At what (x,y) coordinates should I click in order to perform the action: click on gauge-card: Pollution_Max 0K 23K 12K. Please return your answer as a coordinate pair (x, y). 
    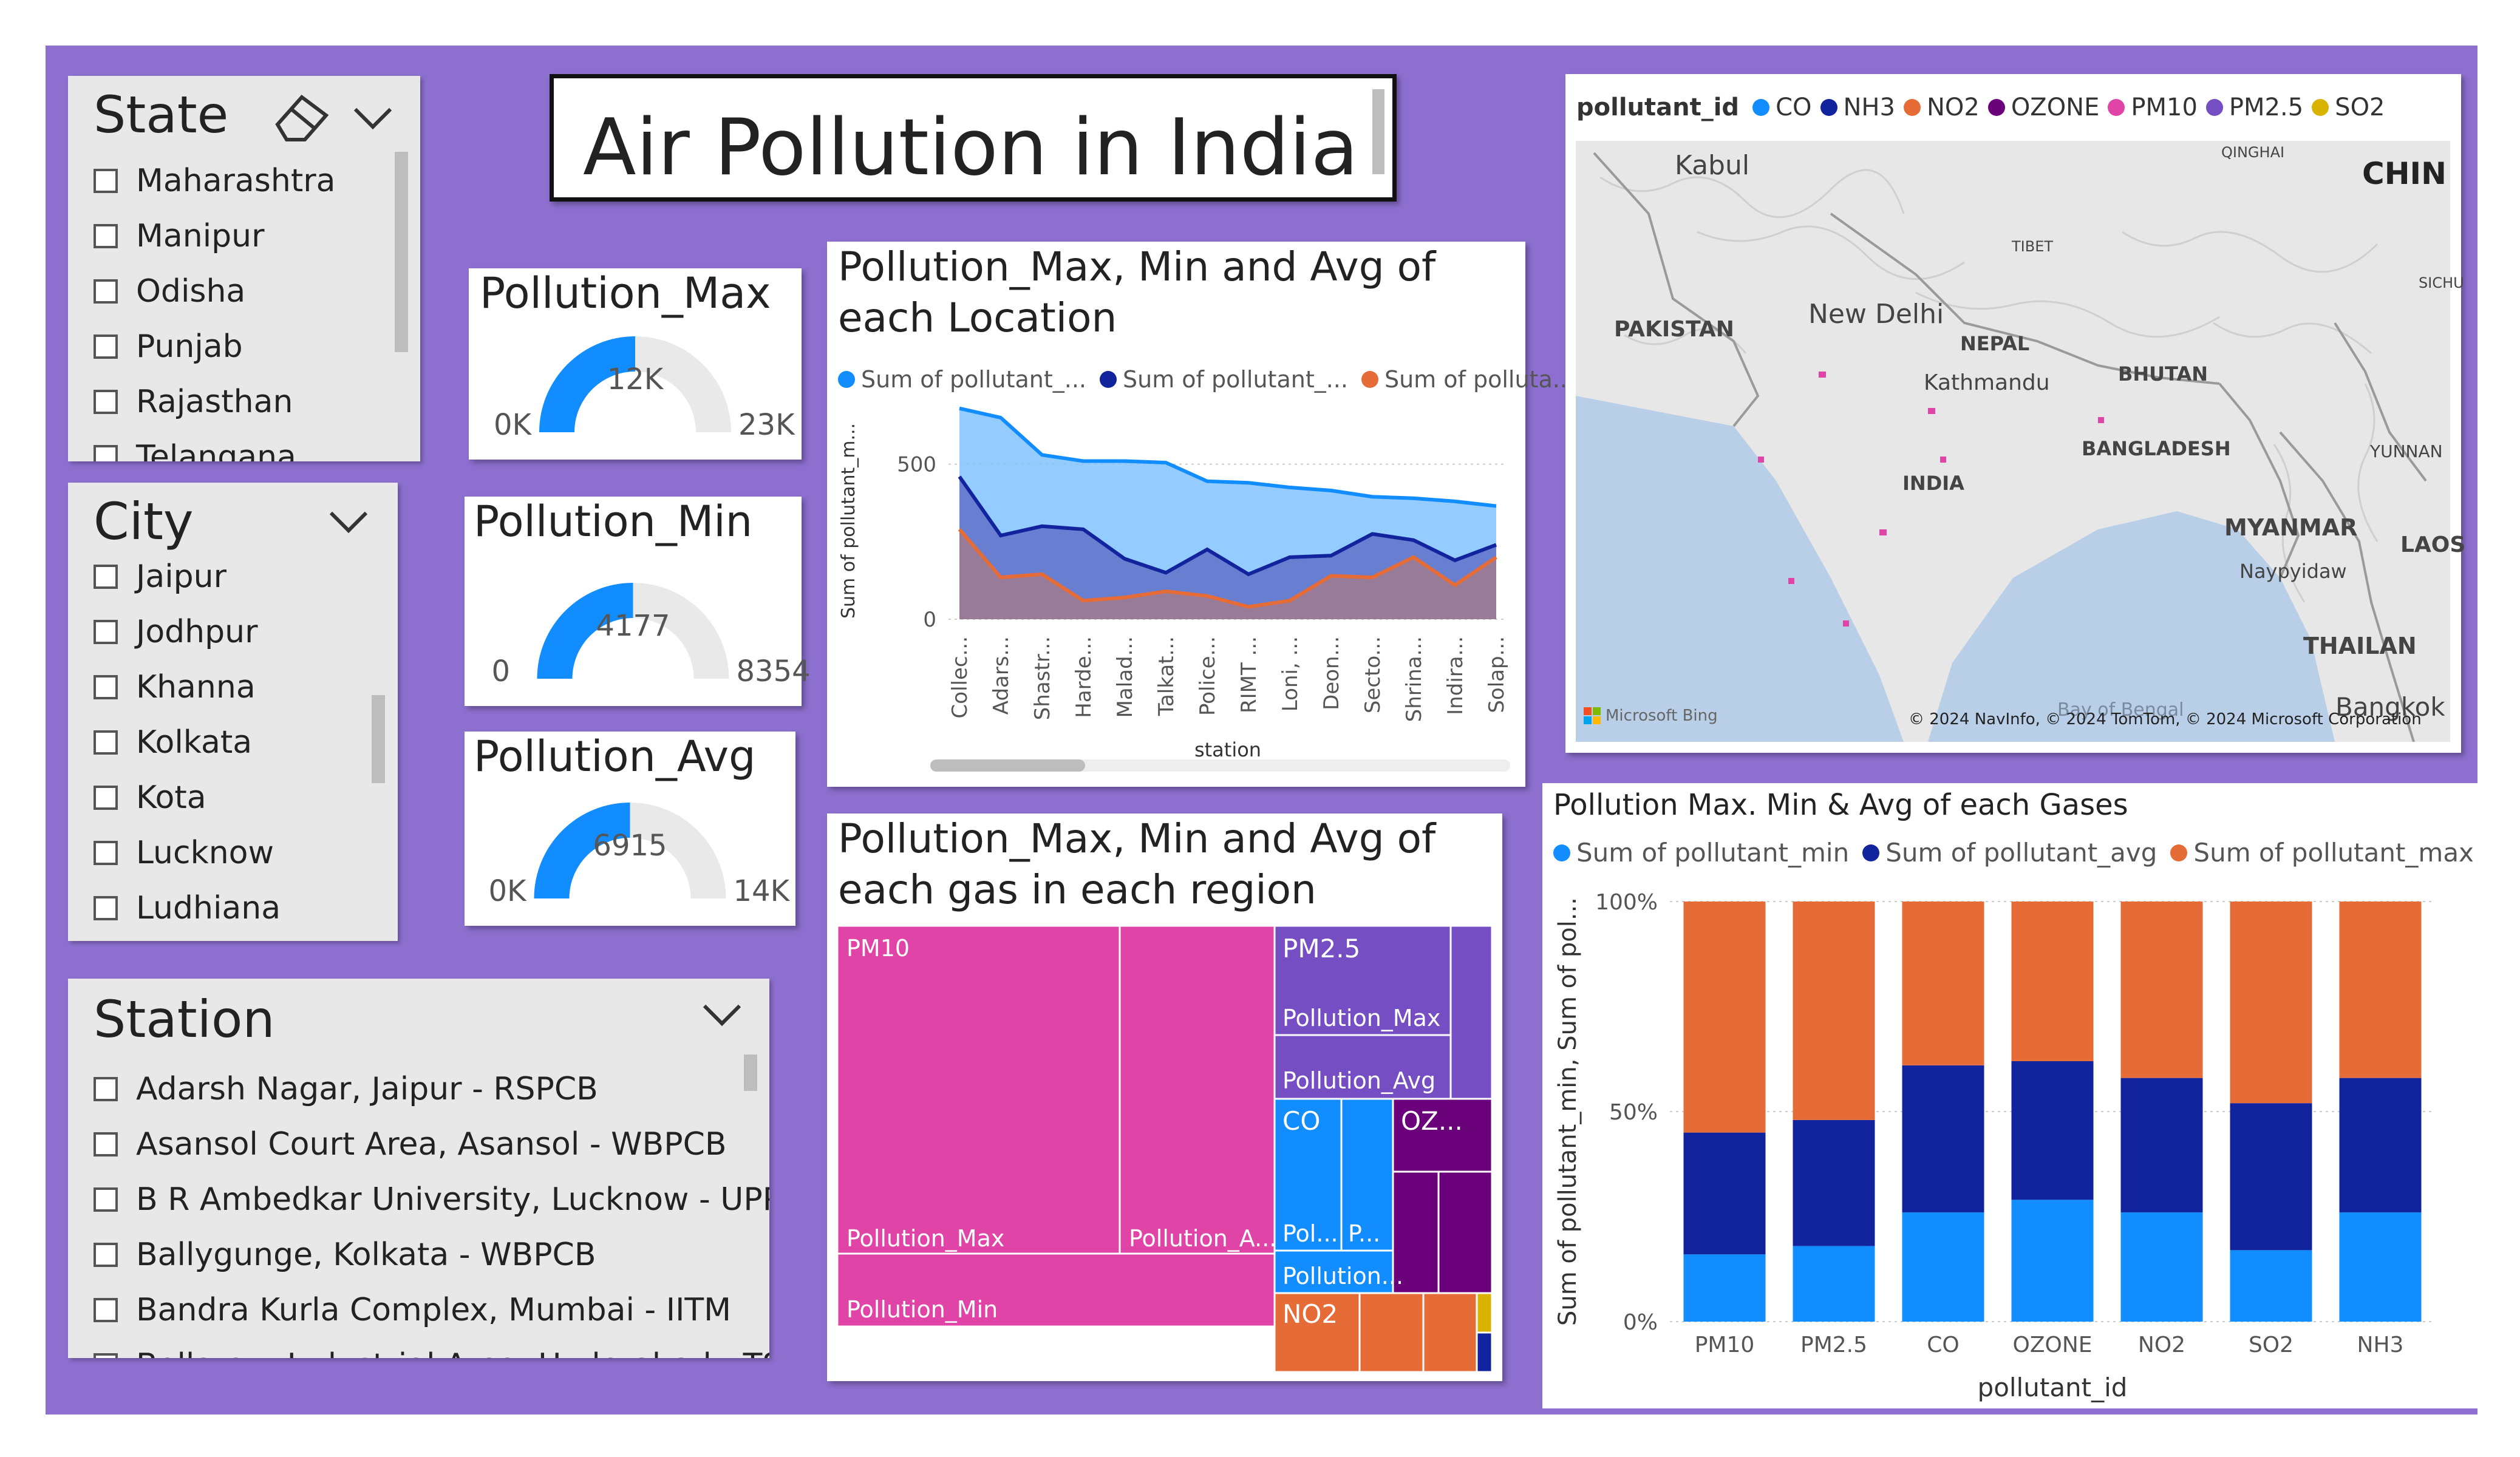
    Looking at the image, I should click on (635, 364).